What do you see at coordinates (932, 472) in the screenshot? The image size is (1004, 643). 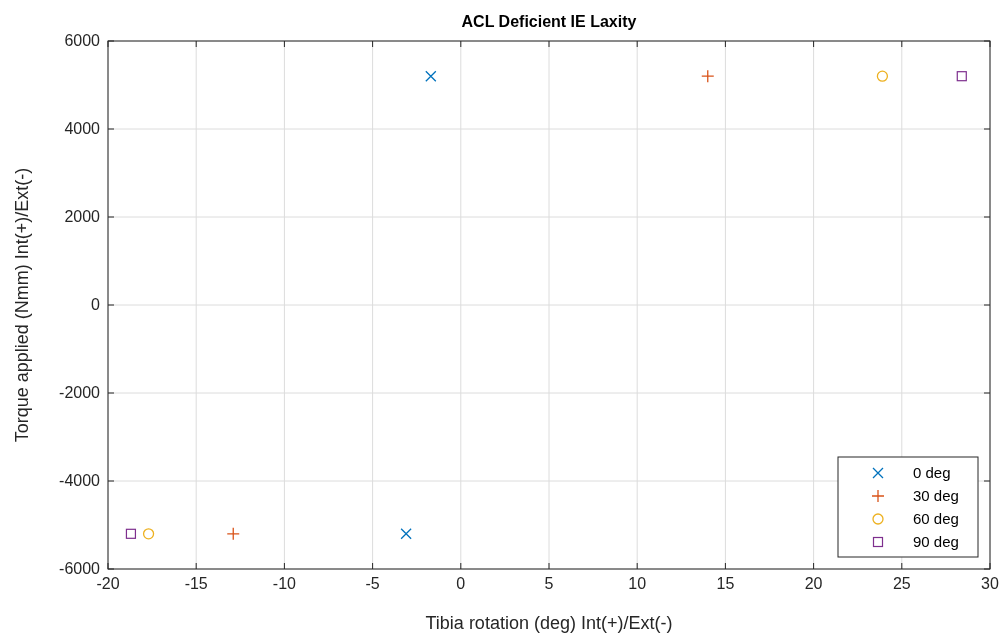 I see `legend-label: 0 deg` at bounding box center [932, 472].